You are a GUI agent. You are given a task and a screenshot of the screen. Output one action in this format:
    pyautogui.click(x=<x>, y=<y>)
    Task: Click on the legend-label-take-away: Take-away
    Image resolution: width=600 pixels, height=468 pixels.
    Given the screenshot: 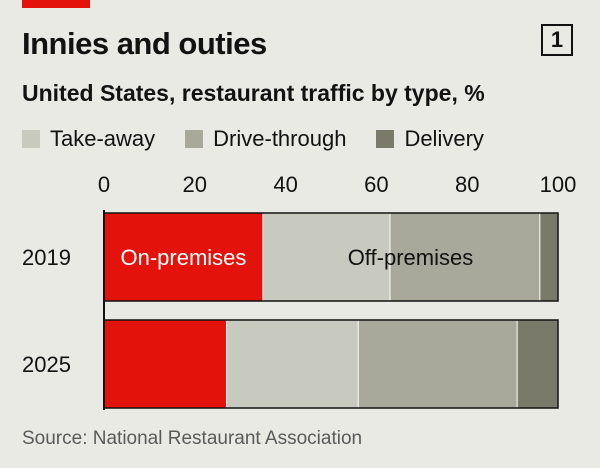 What is the action you would take?
    pyautogui.click(x=103, y=138)
    